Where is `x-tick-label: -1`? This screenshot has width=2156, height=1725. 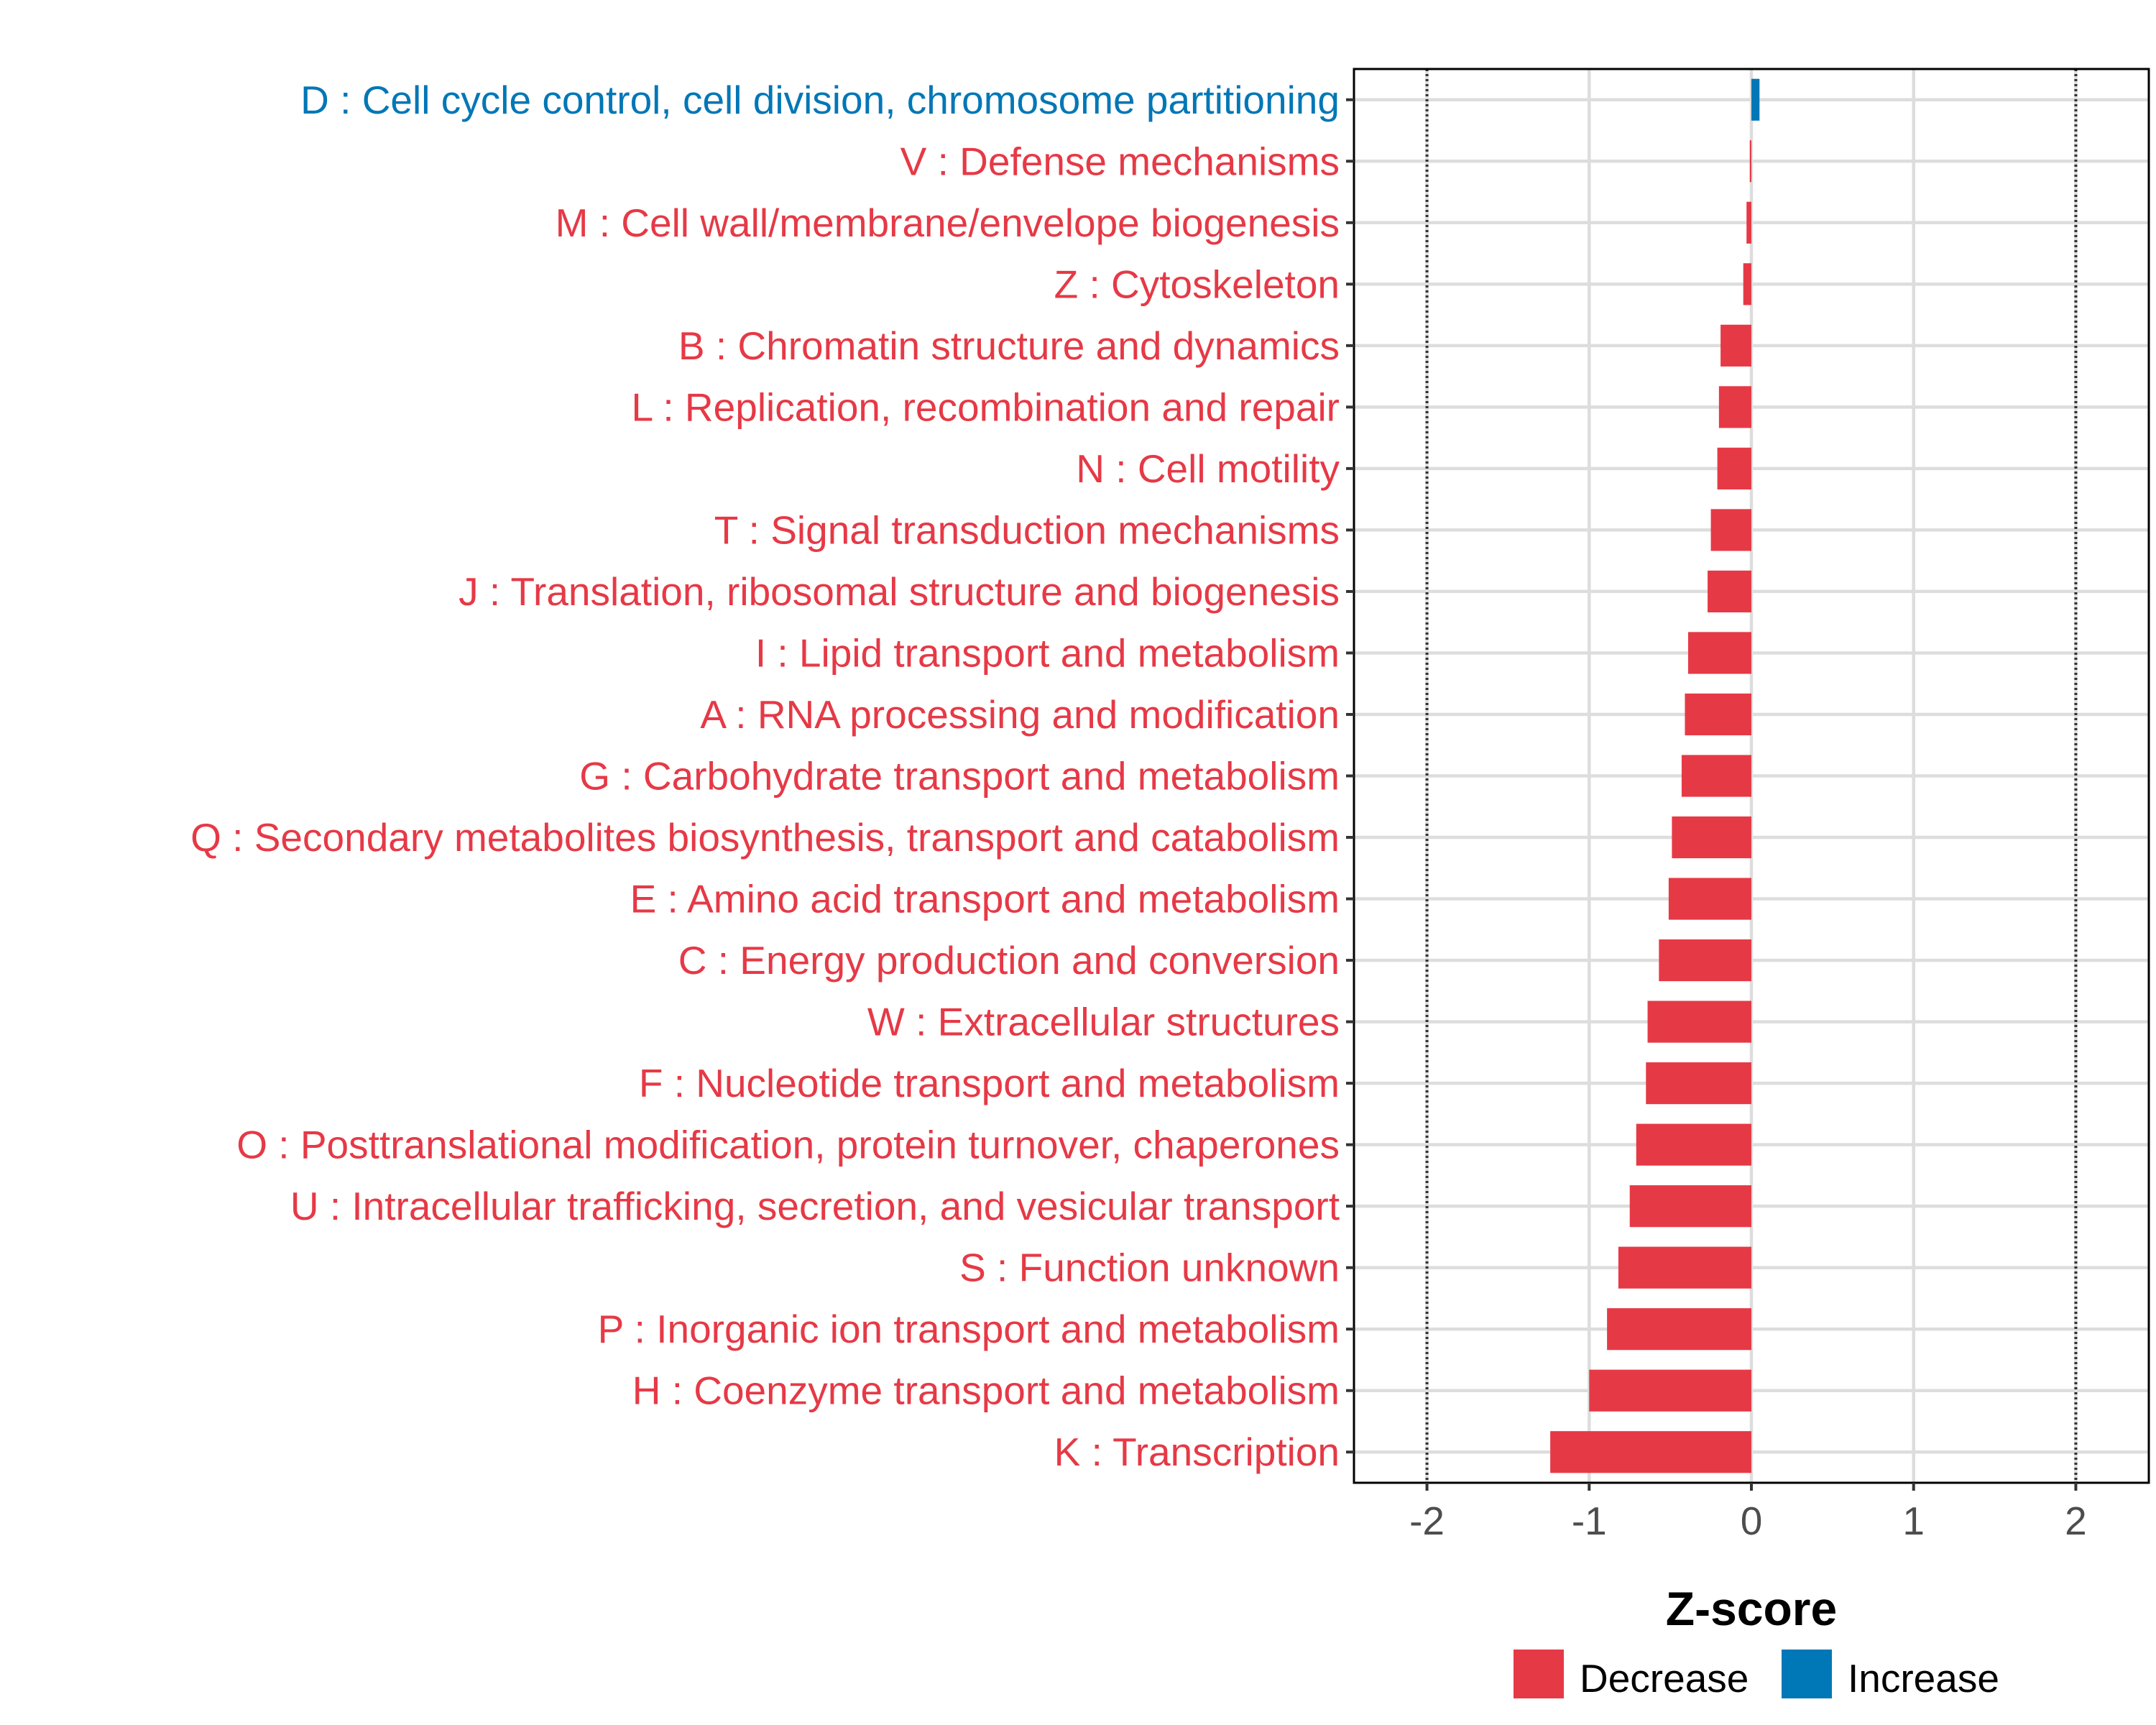
x-tick-label: -1 is located at coordinates (1590, 1521).